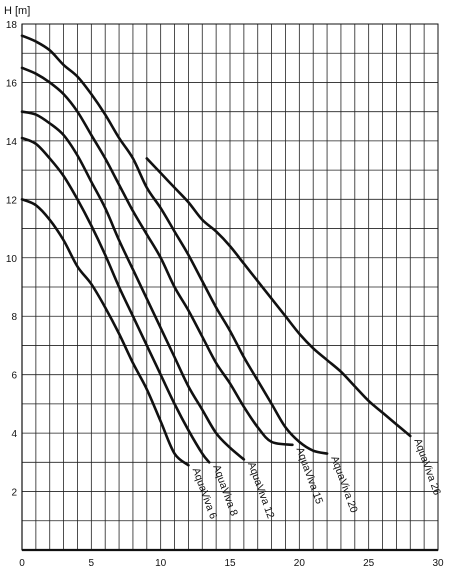  Describe the element at coordinates (14, 376) in the screenshot. I see `y-tick-label: 6` at that location.